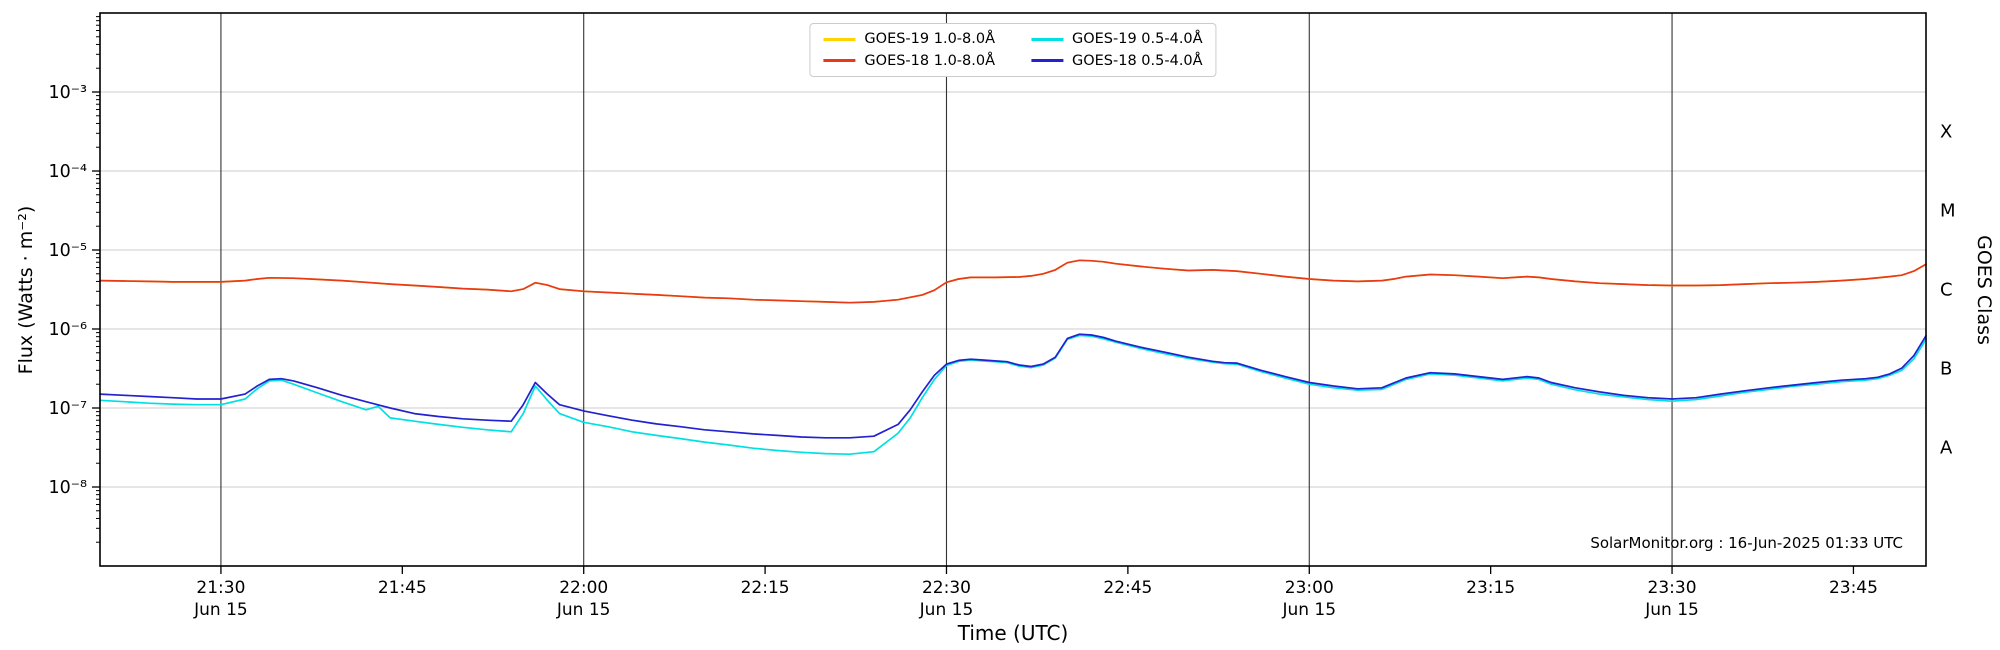 The width and height of the screenshot is (2000, 650). I want to click on attribution-text: SolarMonitor.org : 16-Jun-2025 01:33 UTC, so click(1746, 543).